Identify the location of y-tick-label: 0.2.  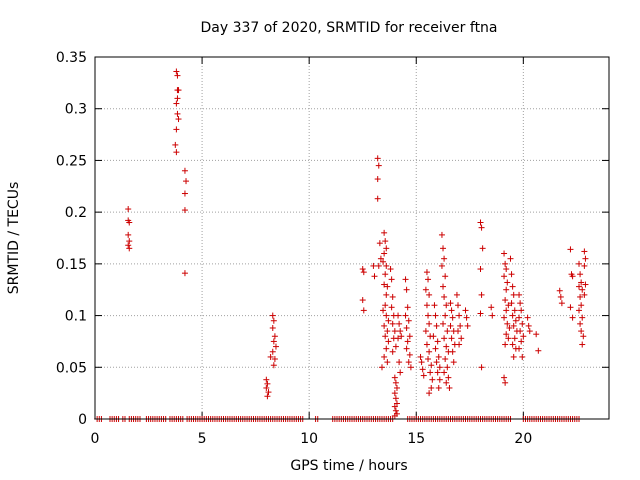
(76, 213).